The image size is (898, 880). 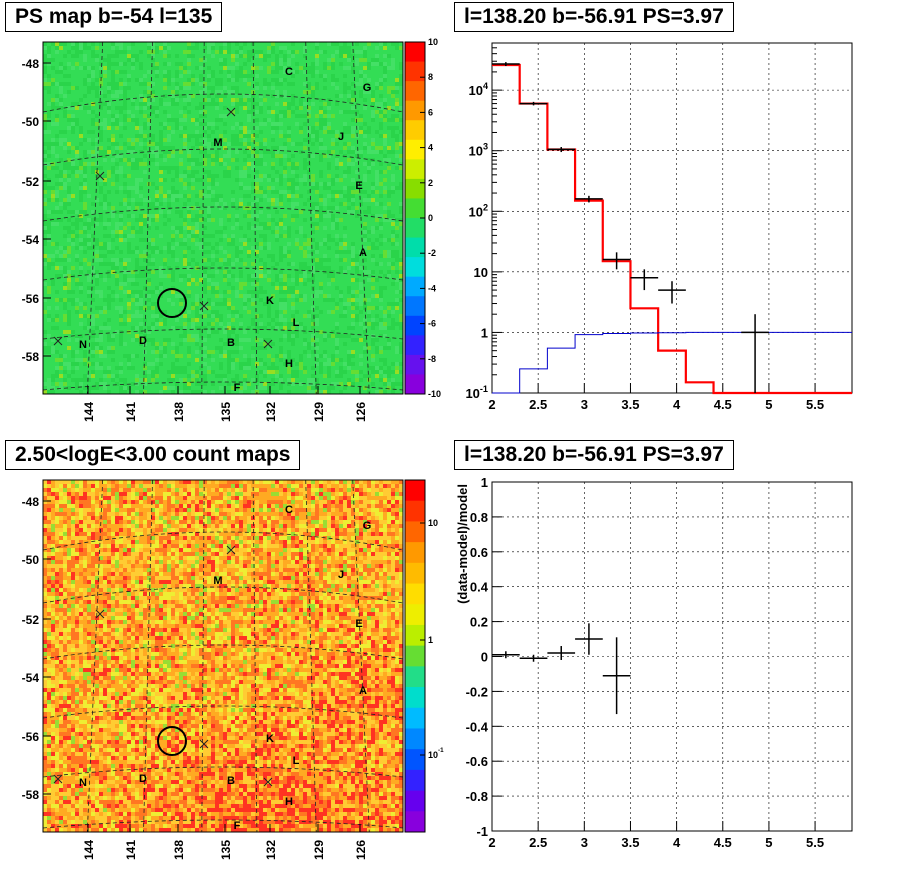 What do you see at coordinates (143, 341) in the screenshot?
I see `source-label: D` at bounding box center [143, 341].